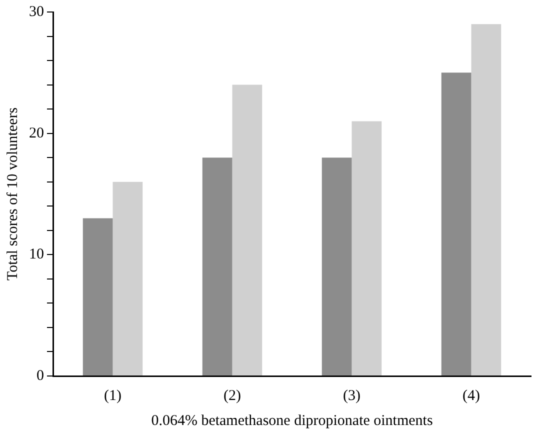 Image resolution: width=539 pixels, height=434 pixels. What do you see at coordinates (292, 420) in the screenshot?
I see `x-axis-title: 0.064% betamethasone dipropionate ointments` at bounding box center [292, 420].